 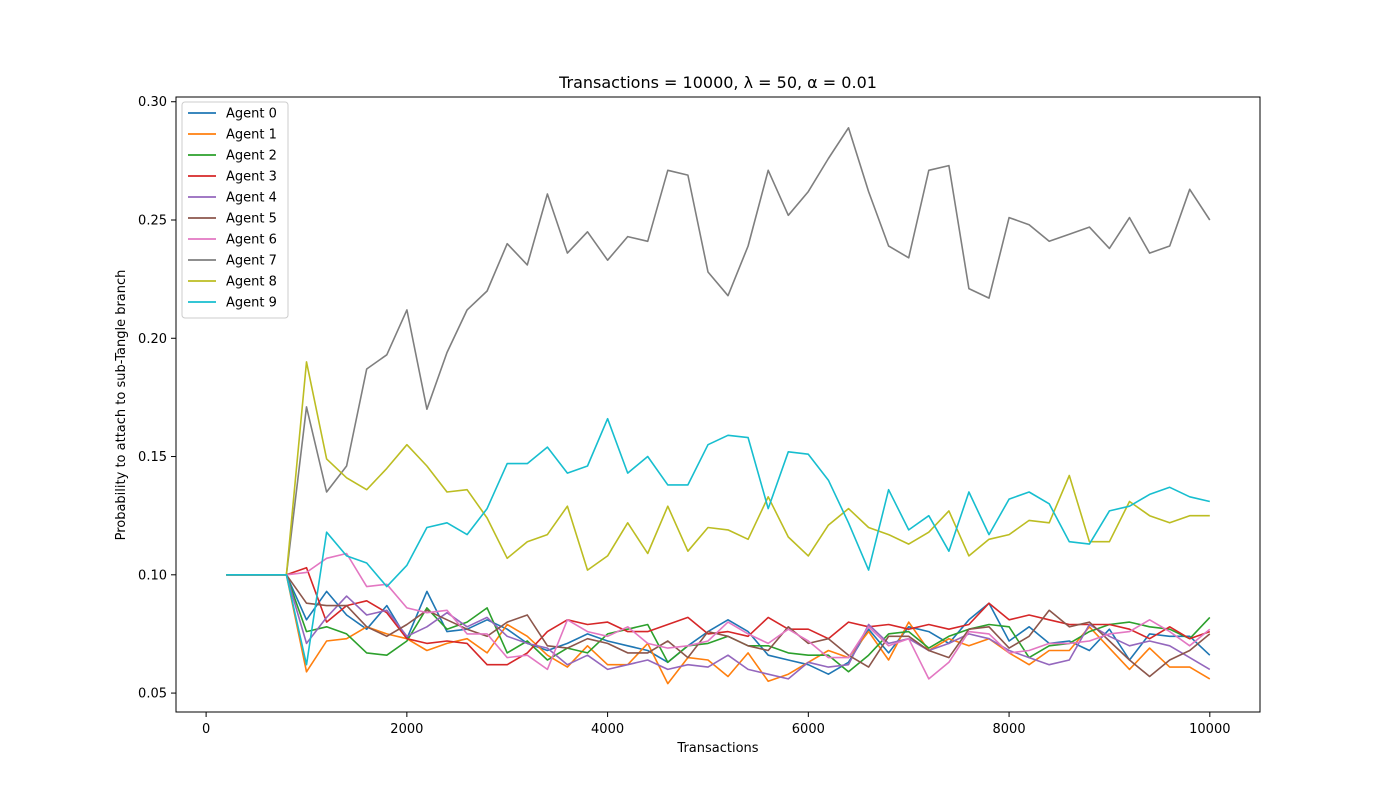 I want to click on y-tick-label: 0.30, so click(x=152, y=102).